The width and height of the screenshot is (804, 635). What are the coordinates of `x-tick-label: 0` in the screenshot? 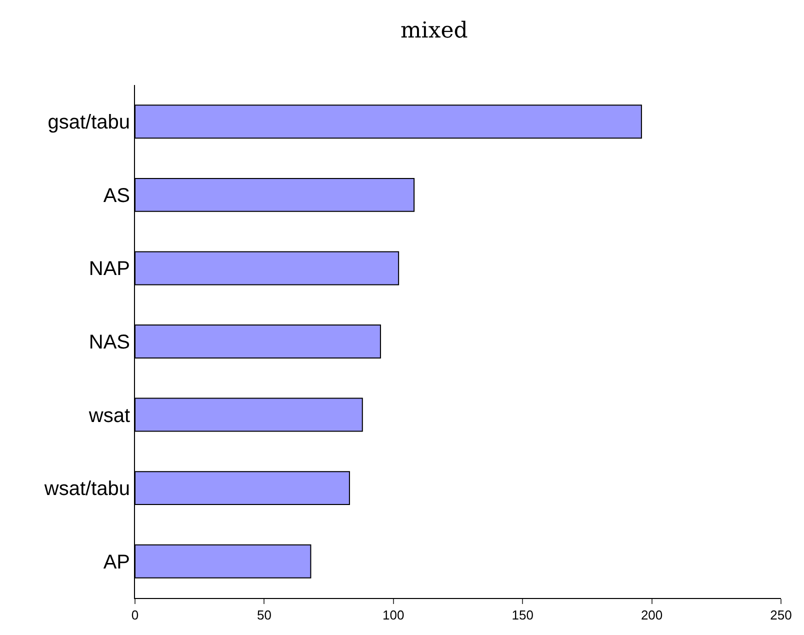 It's located at (135, 615).